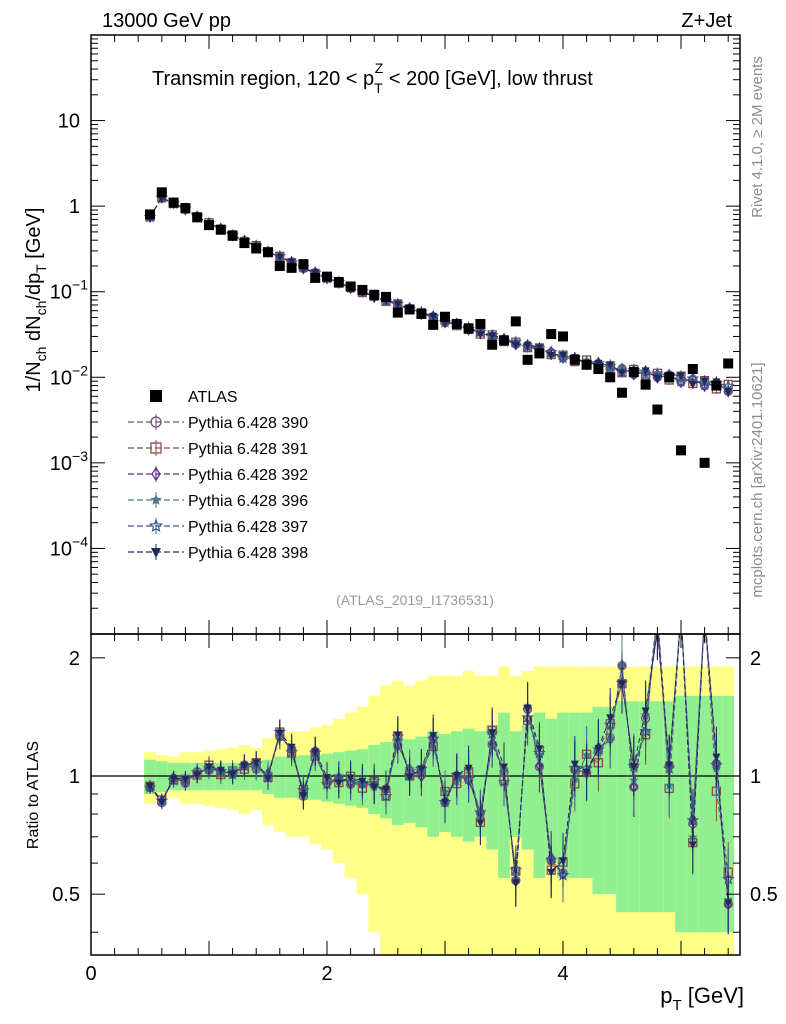 The width and height of the screenshot is (786, 1024). I want to click on legend-marker, so click(156, 553).